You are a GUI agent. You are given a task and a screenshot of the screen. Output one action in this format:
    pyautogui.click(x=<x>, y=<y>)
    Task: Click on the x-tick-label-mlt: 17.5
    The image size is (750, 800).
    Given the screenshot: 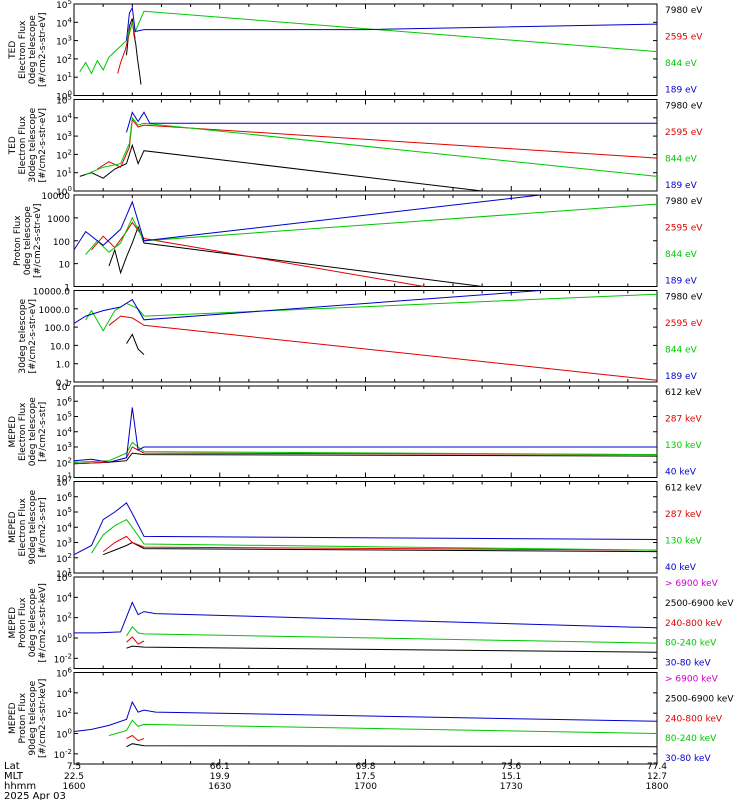 What is the action you would take?
    pyautogui.click(x=365, y=777)
    